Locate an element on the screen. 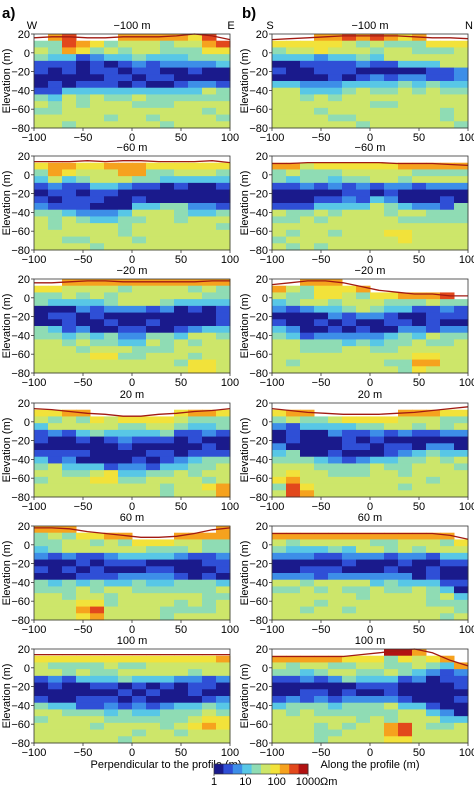 Image resolution: width=474 pixels, height=787 pixels. x-tick-label: 100 is located at coordinates (230, 383).